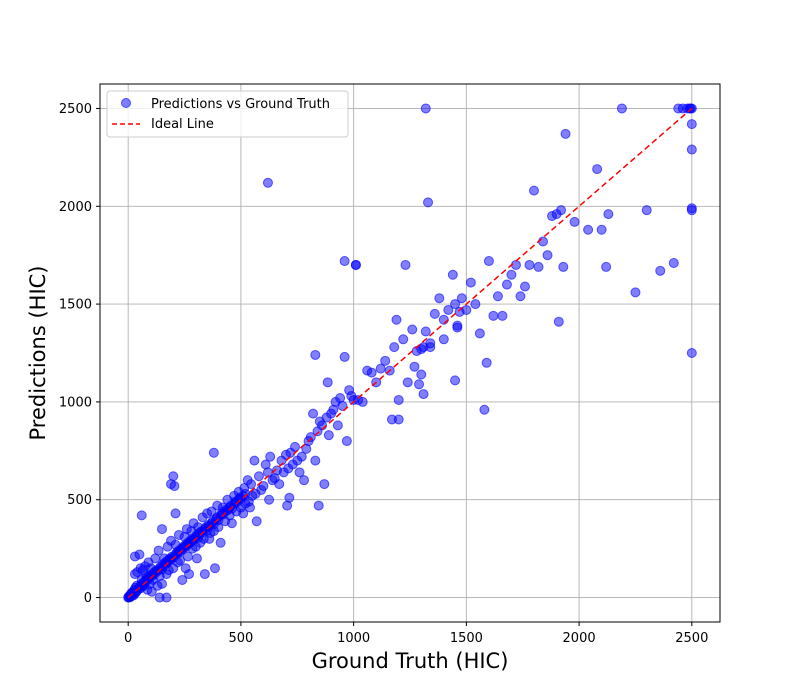 This screenshot has height=700, width=800. I want to click on x-axis-title: Ground Truth (HIC), so click(410, 661).